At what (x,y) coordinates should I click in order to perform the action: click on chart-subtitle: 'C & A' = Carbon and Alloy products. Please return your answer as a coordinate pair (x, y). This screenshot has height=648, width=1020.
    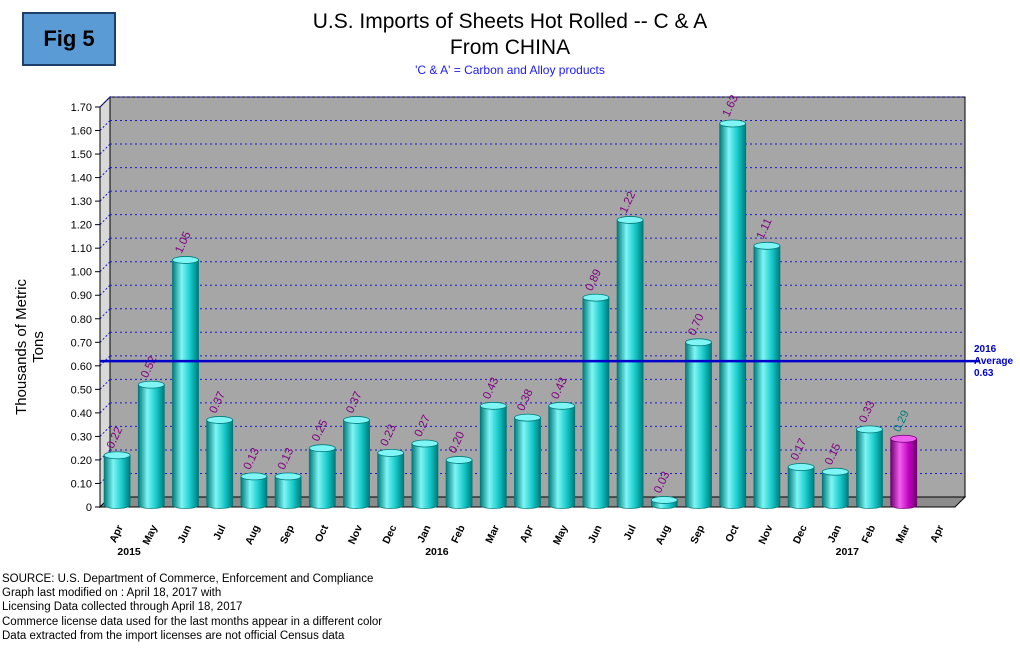
    Looking at the image, I should click on (510, 70).